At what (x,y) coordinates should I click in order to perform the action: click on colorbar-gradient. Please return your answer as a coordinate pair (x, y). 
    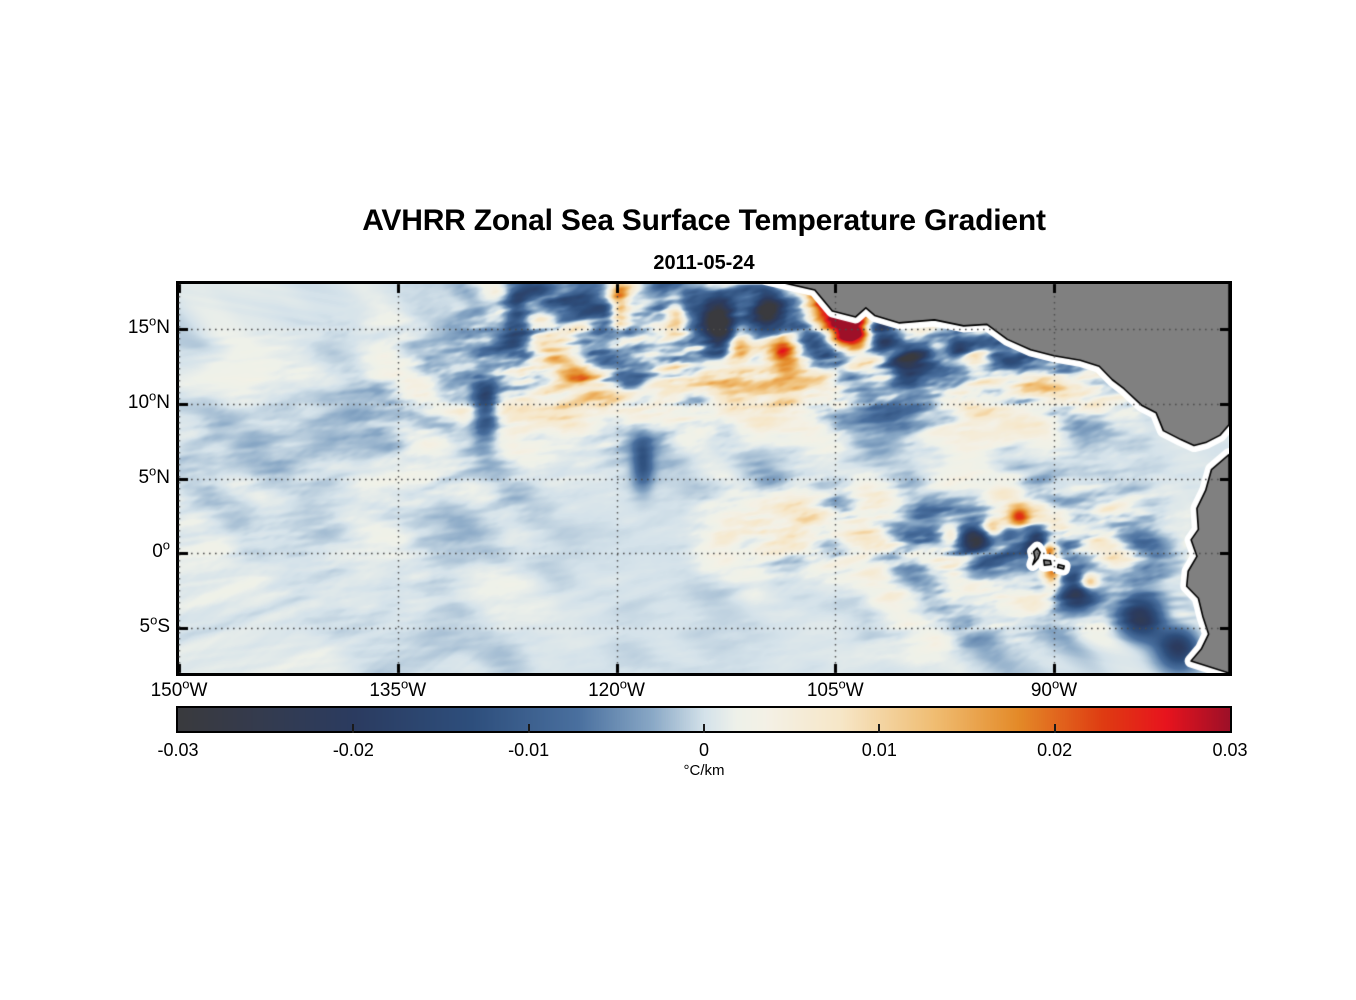
    Looking at the image, I should click on (704, 719).